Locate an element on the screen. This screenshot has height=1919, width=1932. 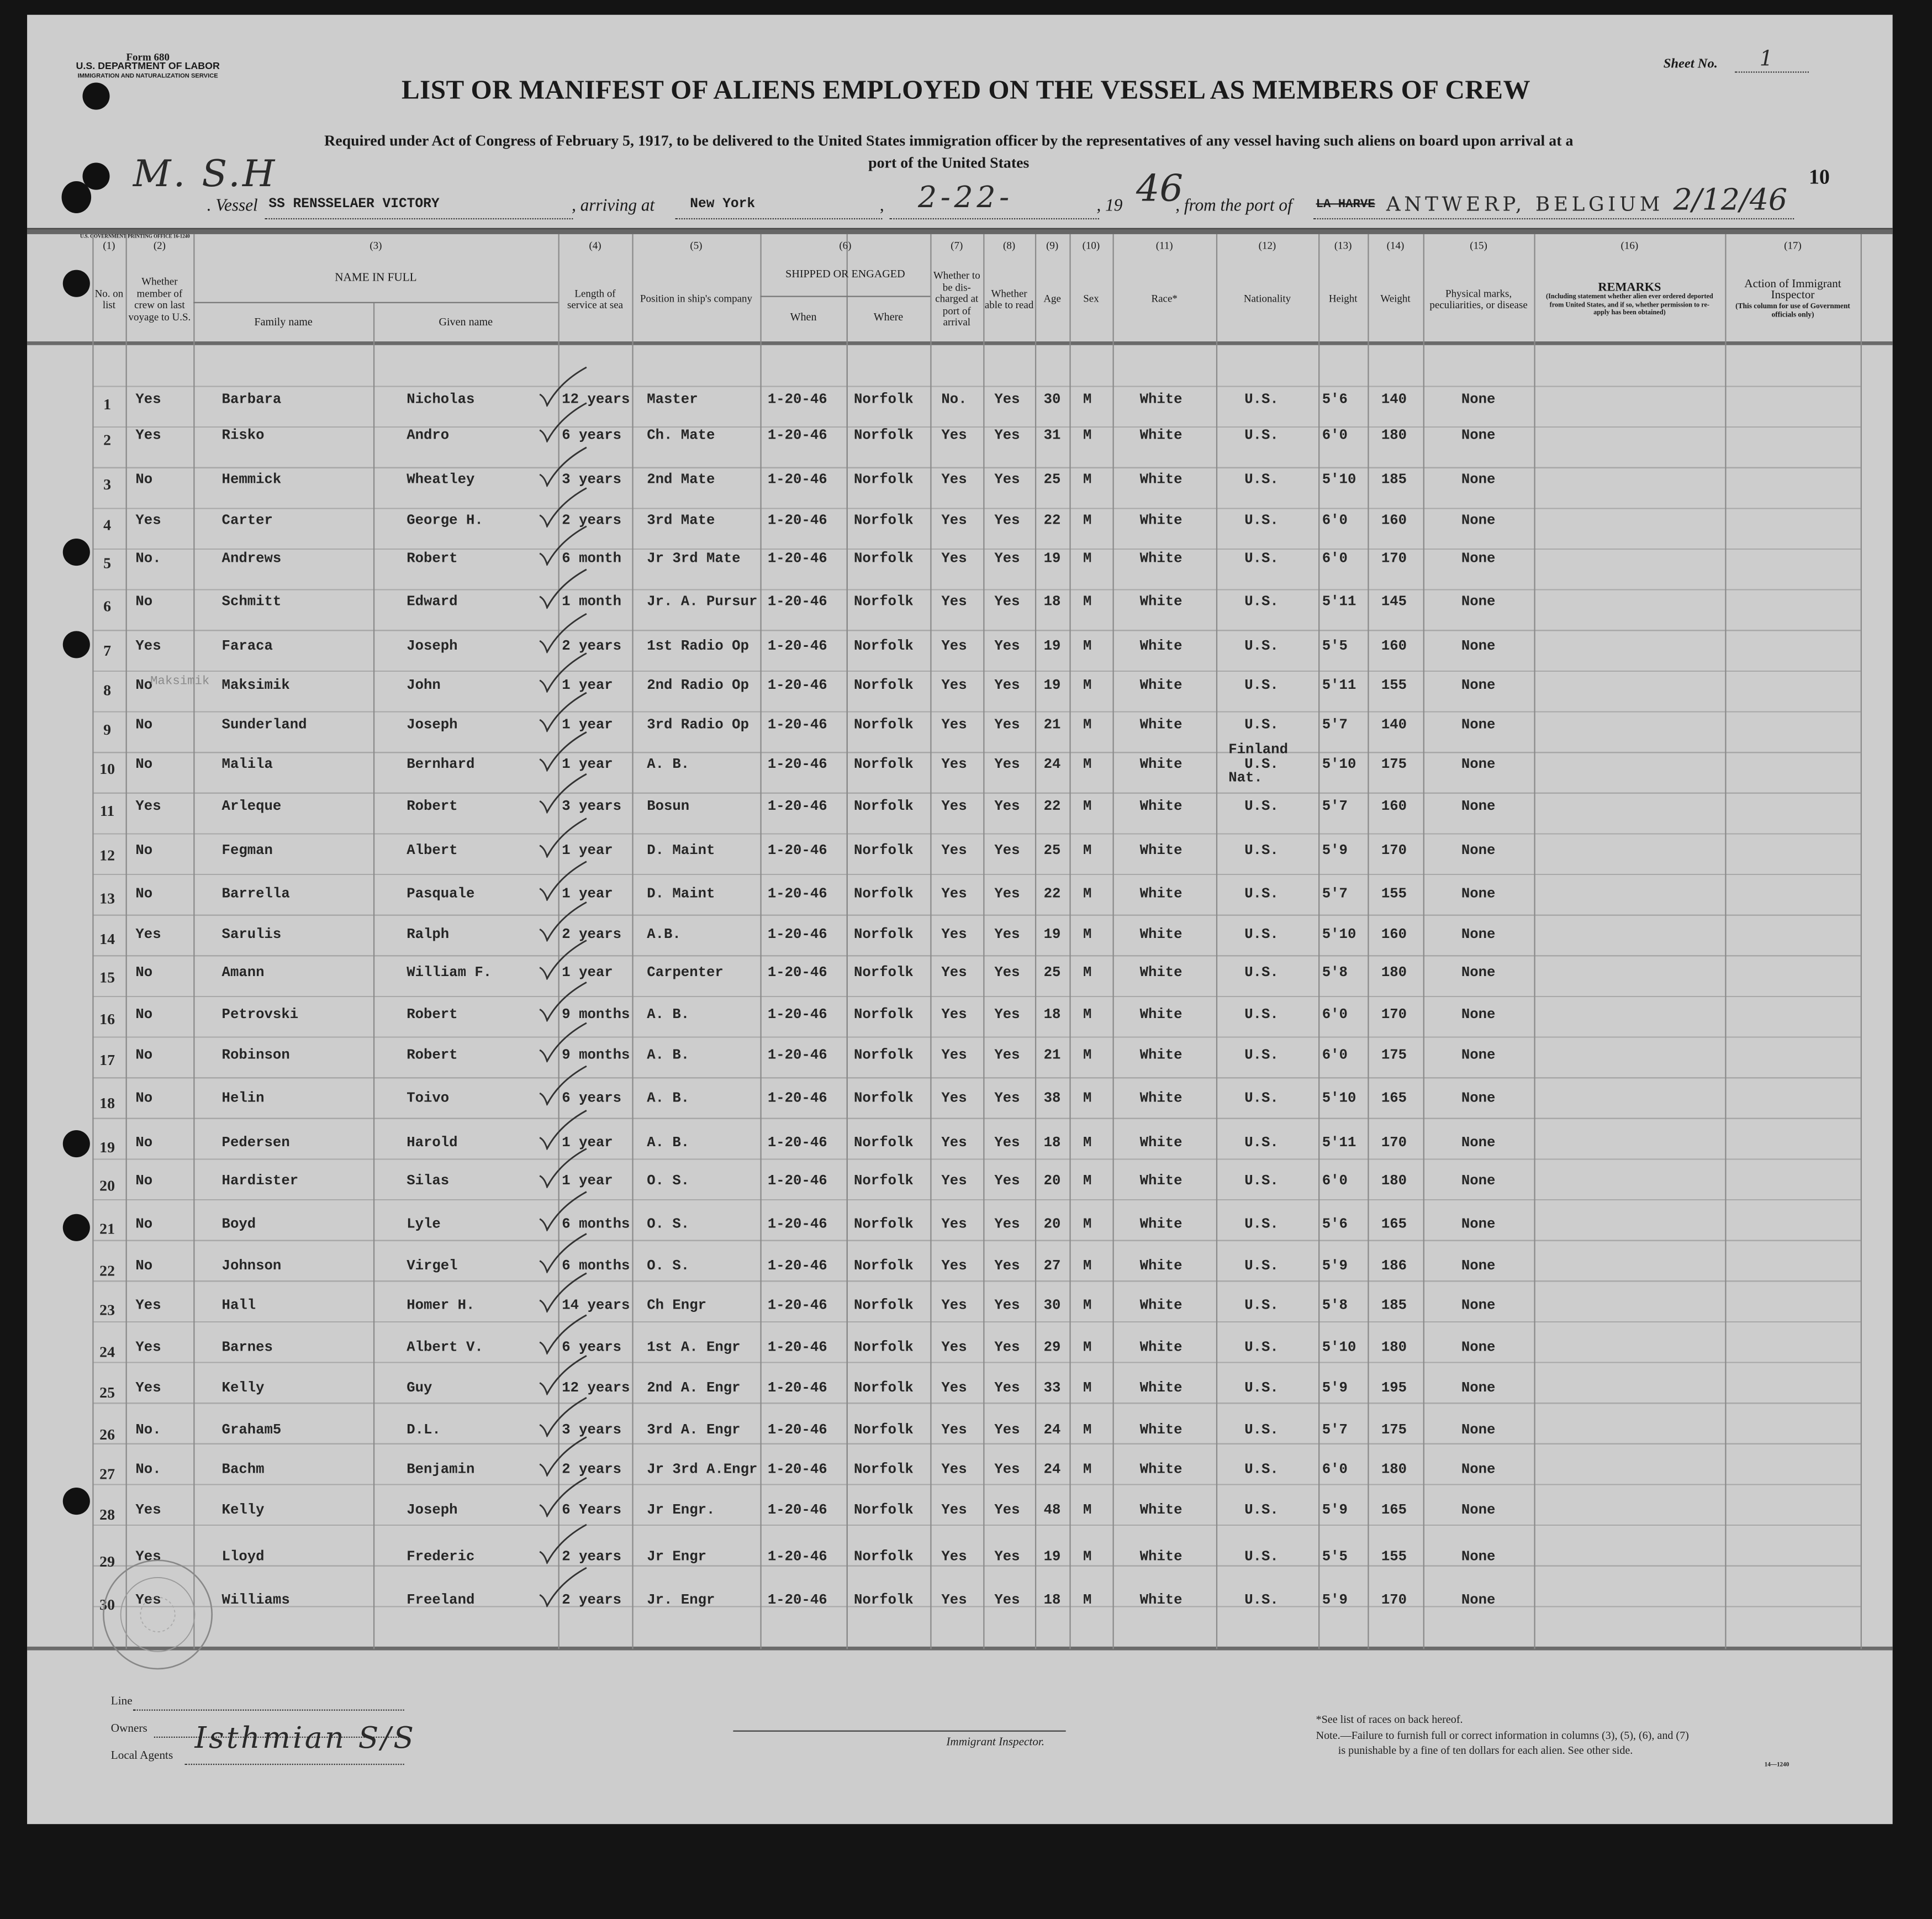
weight: 180 is located at coordinates (1394, 973).